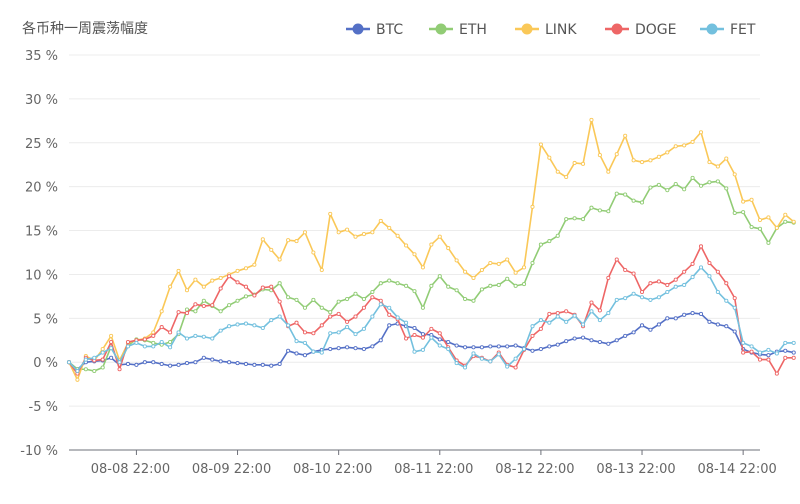  What do you see at coordinates (546, 30) in the screenshot?
I see `legend-item-link: LINK` at bounding box center [546, 30].